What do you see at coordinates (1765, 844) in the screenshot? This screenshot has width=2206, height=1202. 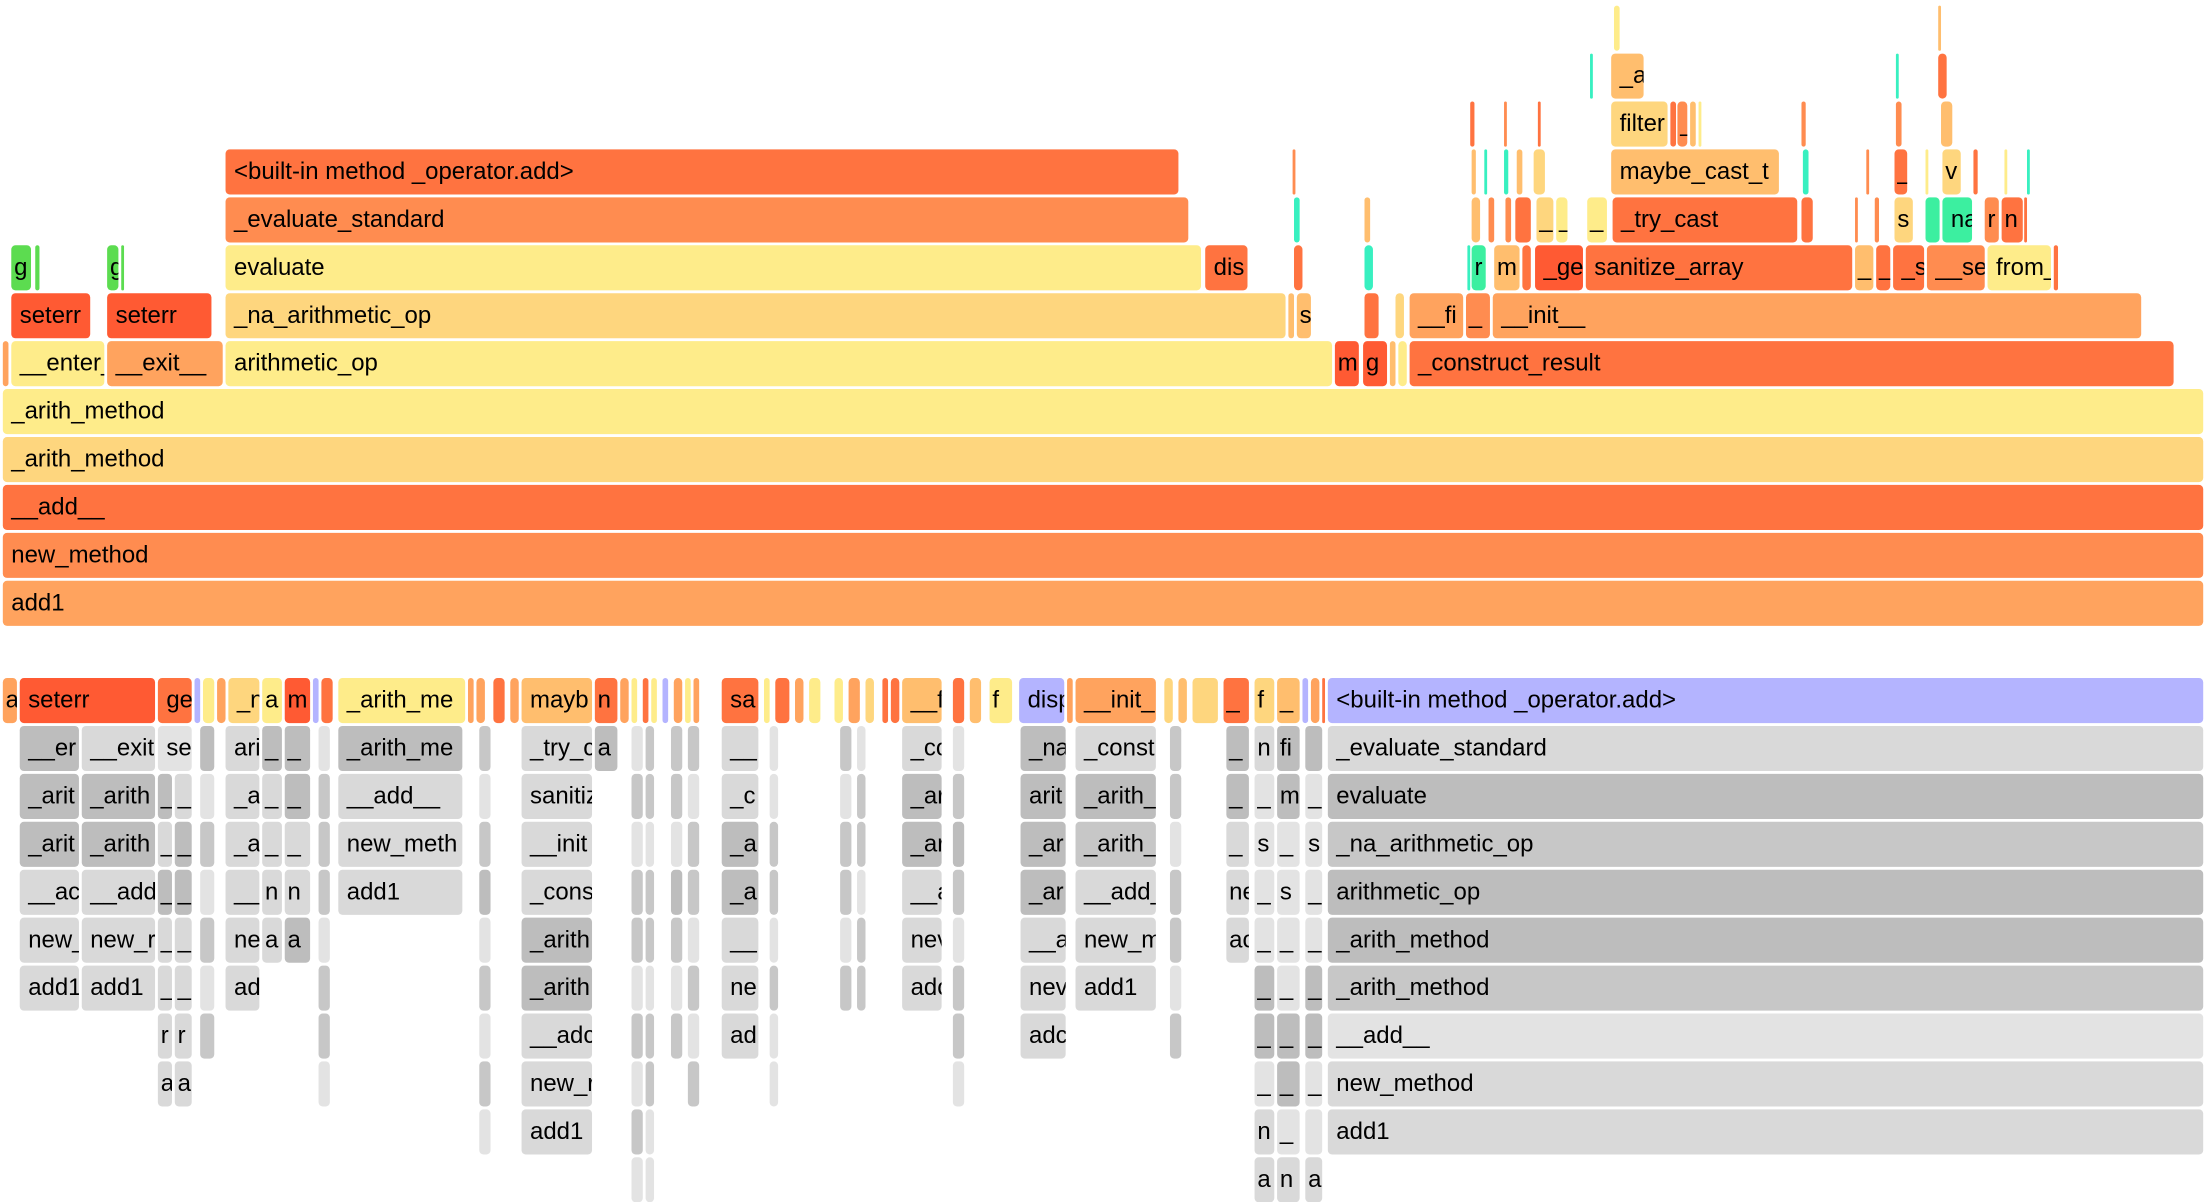 I see `flame-frame: _na_arithmetic_op` at bounding box center [1765, 844].